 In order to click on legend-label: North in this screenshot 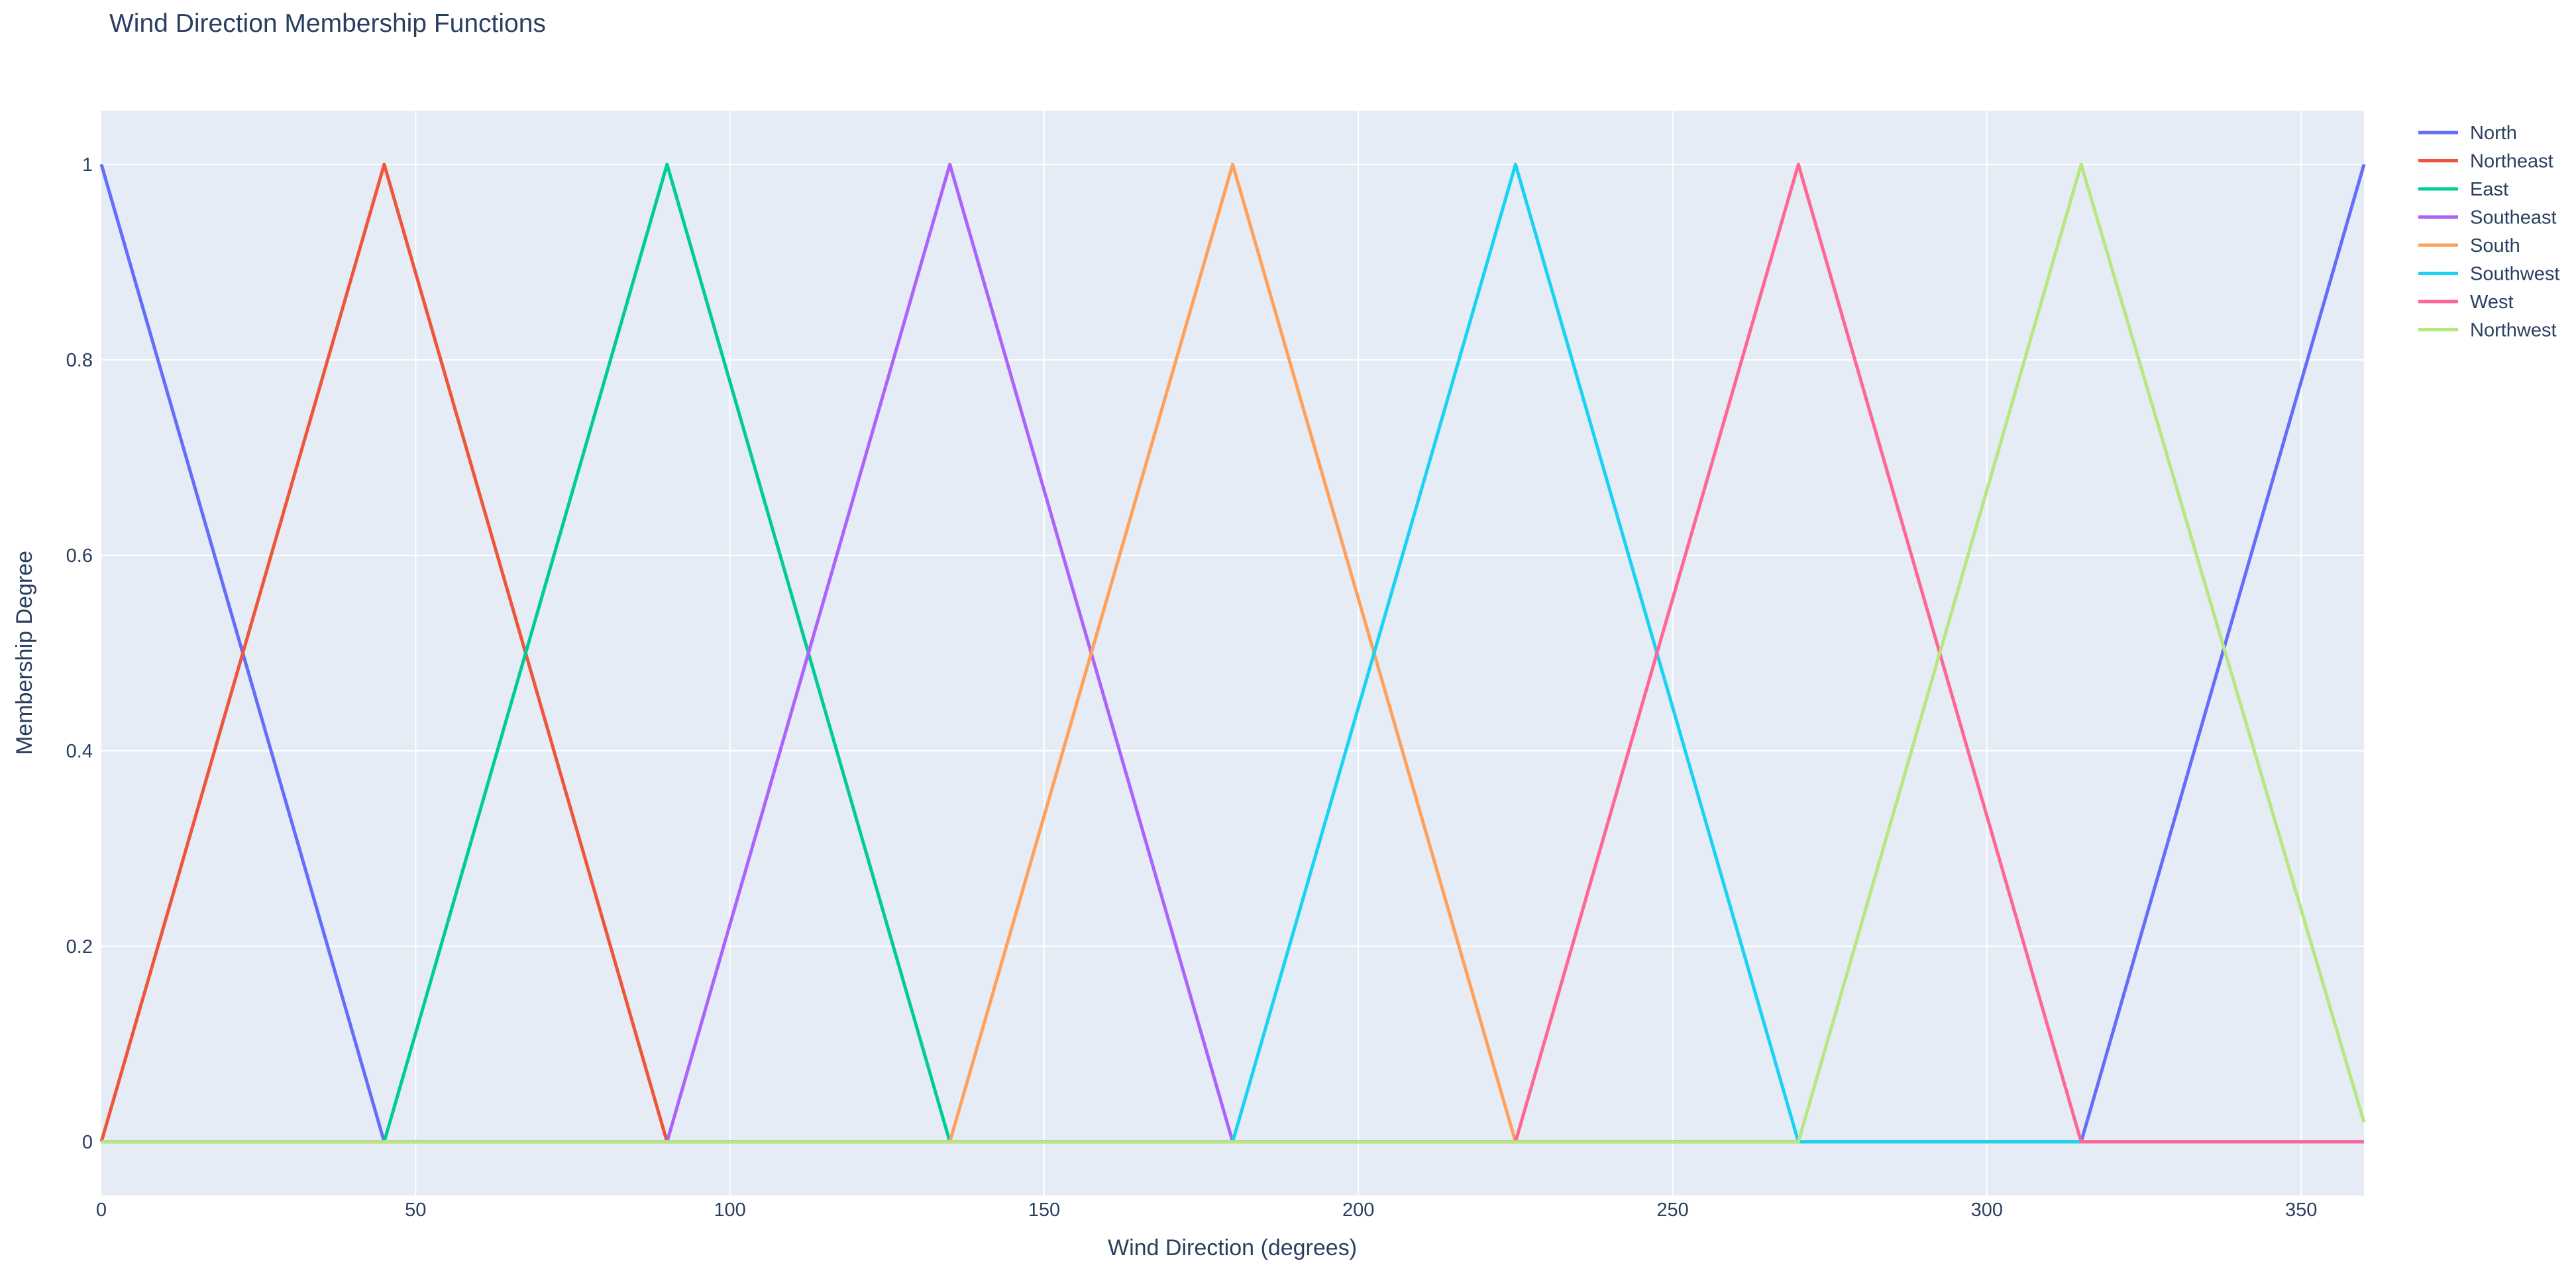, I will do `click(2493, 133)`.